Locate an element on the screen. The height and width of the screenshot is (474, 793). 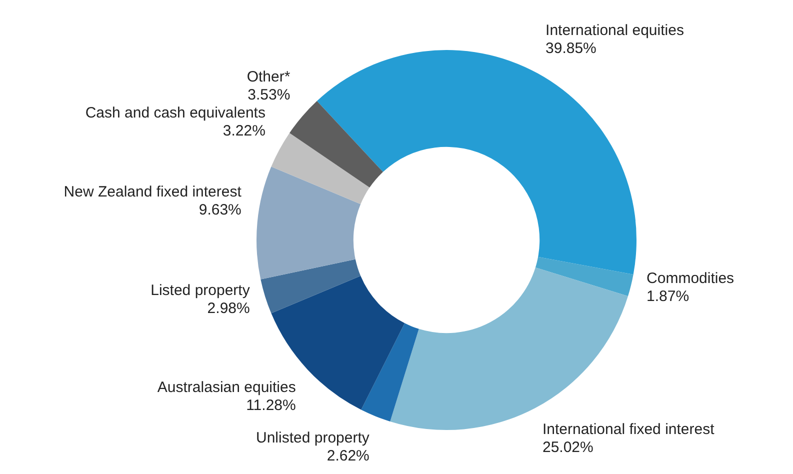
data-label: 9.63% is located at coordinates (220, 209).